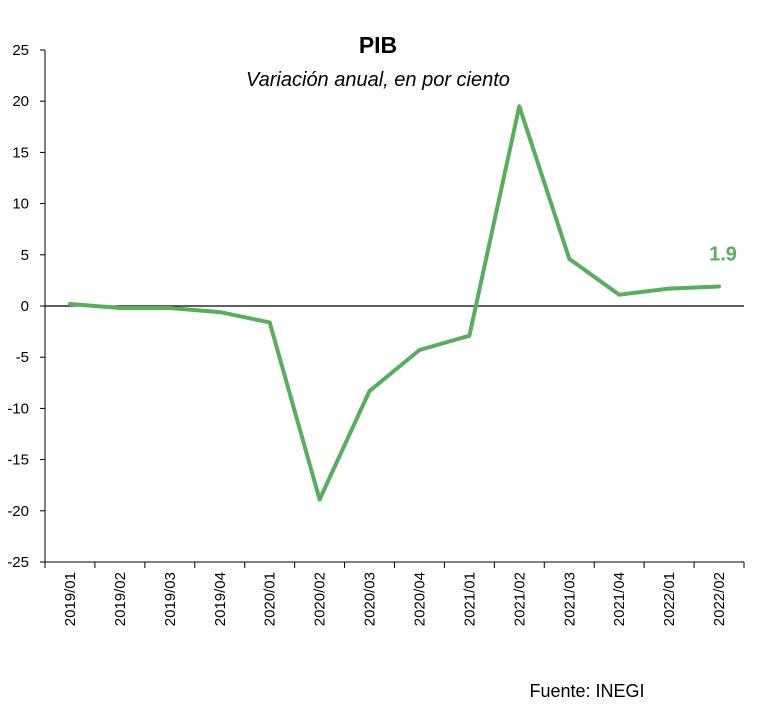  I want to click on x-tick-label: 2020/04, so click(419, 599).